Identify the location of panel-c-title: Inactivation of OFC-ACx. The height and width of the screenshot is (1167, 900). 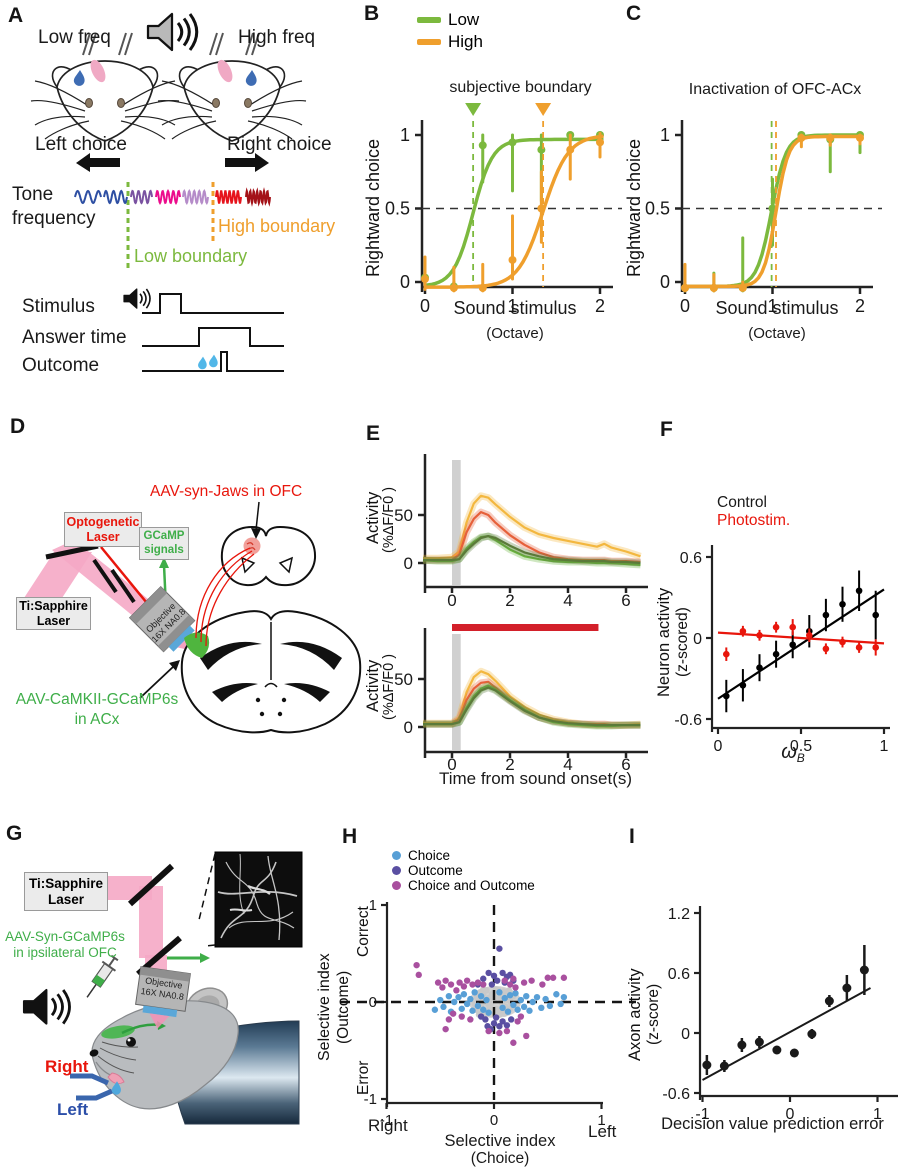
(775, 89).